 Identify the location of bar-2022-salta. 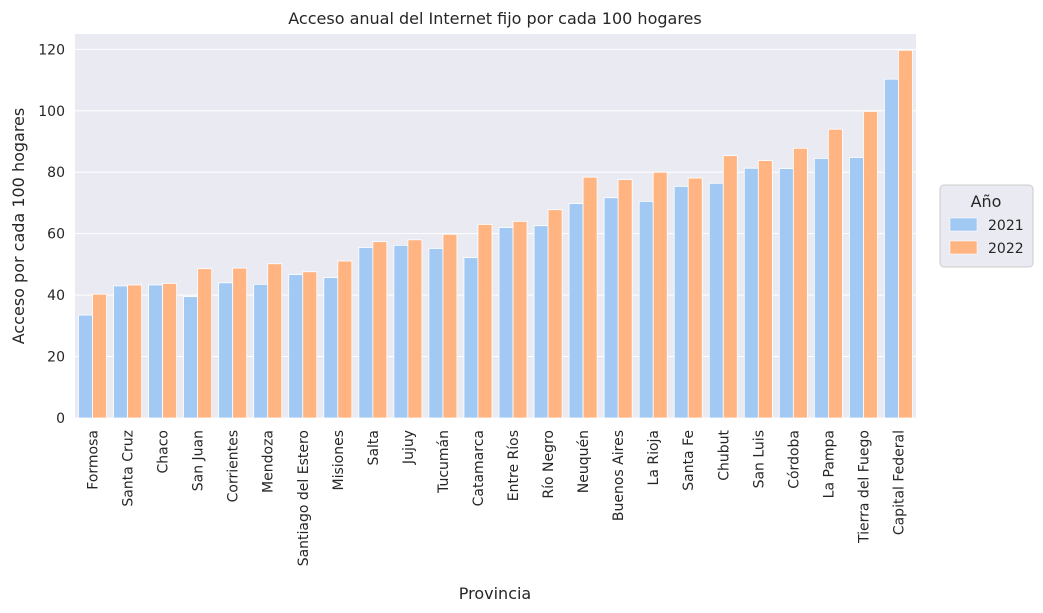
(380, 330).